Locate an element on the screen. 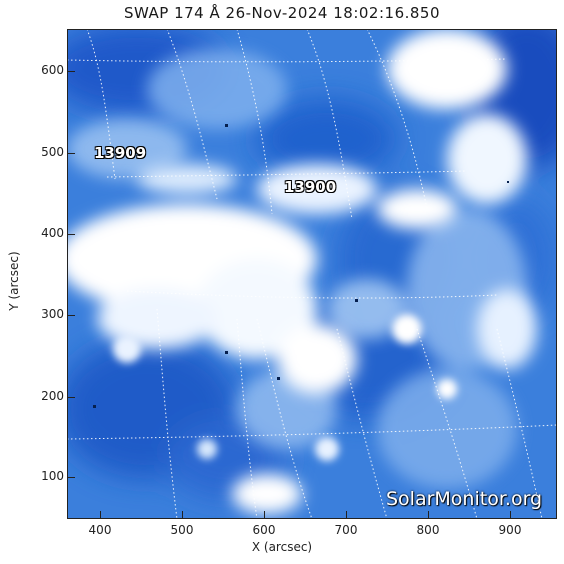  x-tick-label: 500 is located at coordinates (182, 530).